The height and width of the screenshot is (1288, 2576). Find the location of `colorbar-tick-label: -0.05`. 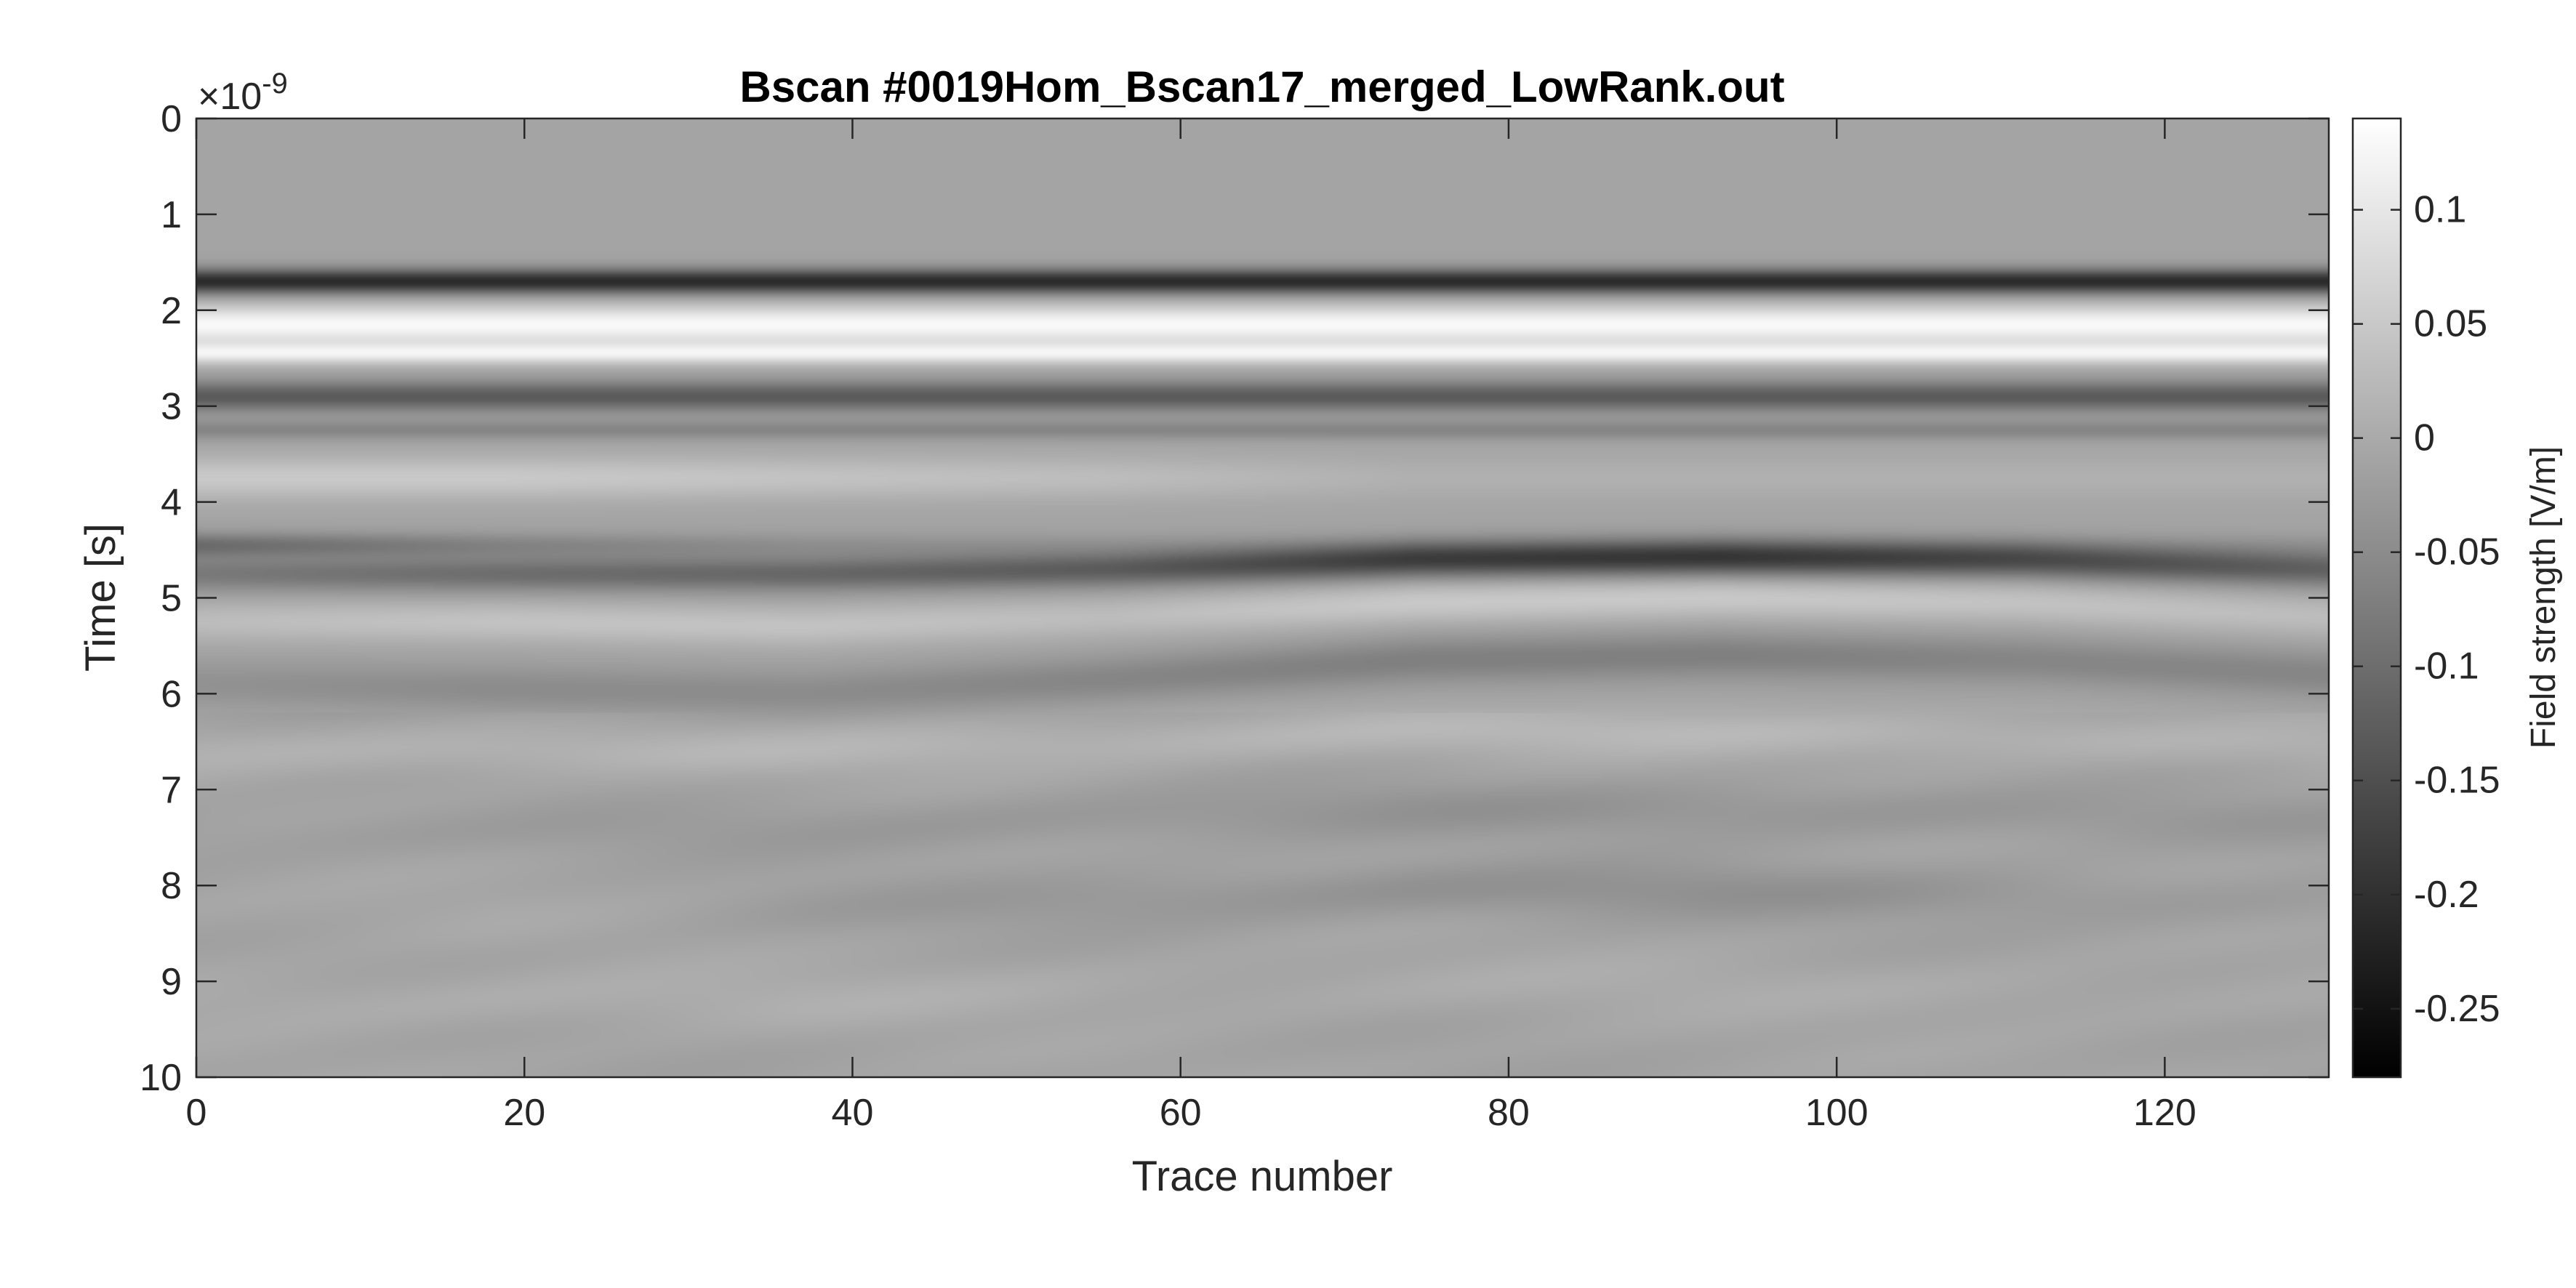

colorbar-tick-label: -0.05 is located at coordinates (2457, 552).